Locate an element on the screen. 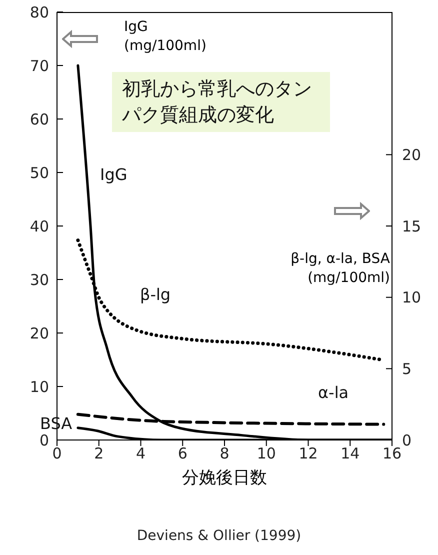  y-axis-title: IgG (mg/100ml) is located at coordinates (165, 37).